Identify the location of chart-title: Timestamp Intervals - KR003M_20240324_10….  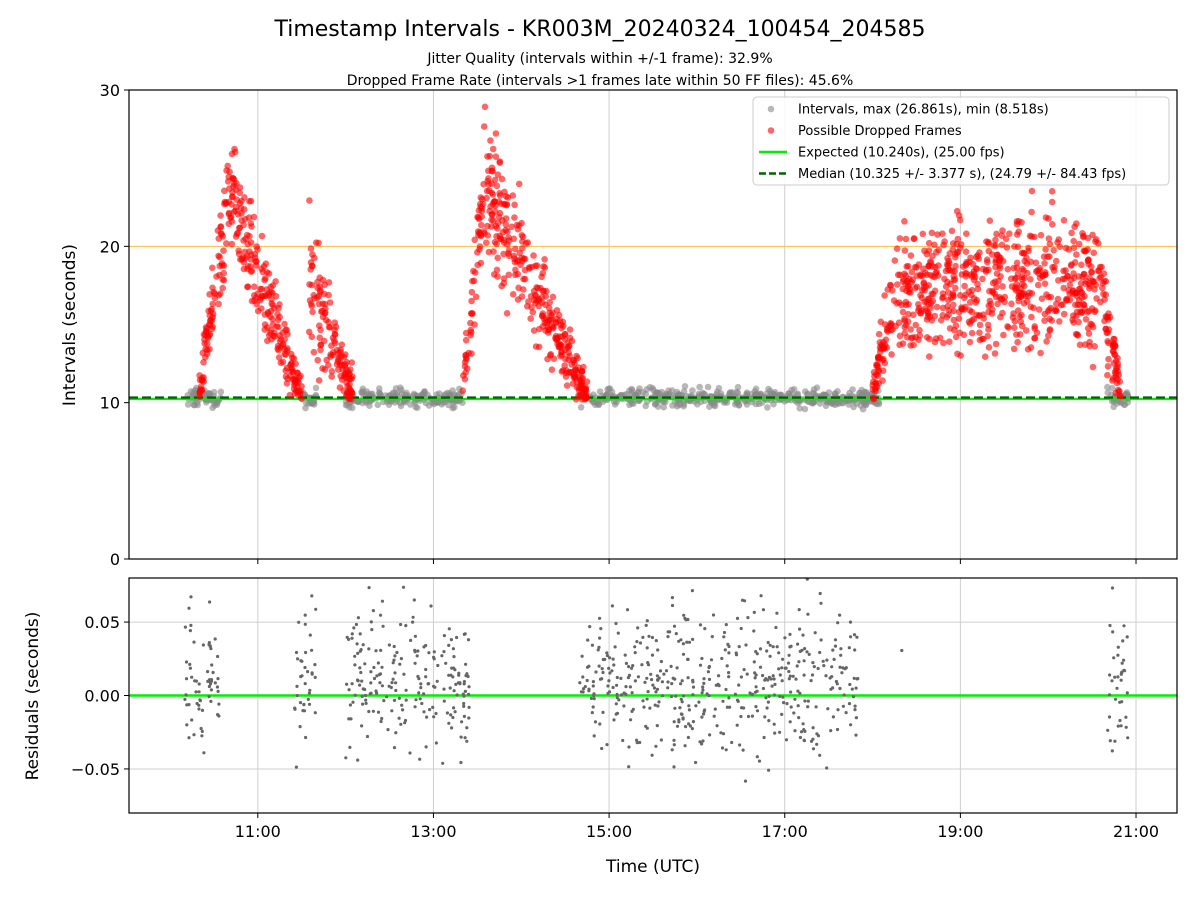
(599, 29).